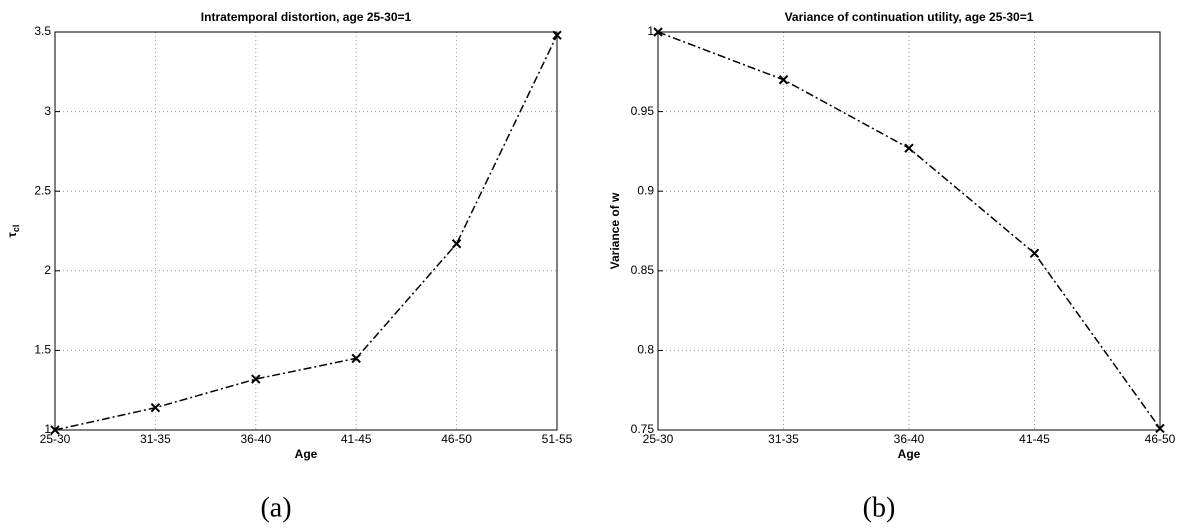 The height and width of the screenshot is (529, 1190). I want to click on x-tick-label: 51-55, so click(557, 439).